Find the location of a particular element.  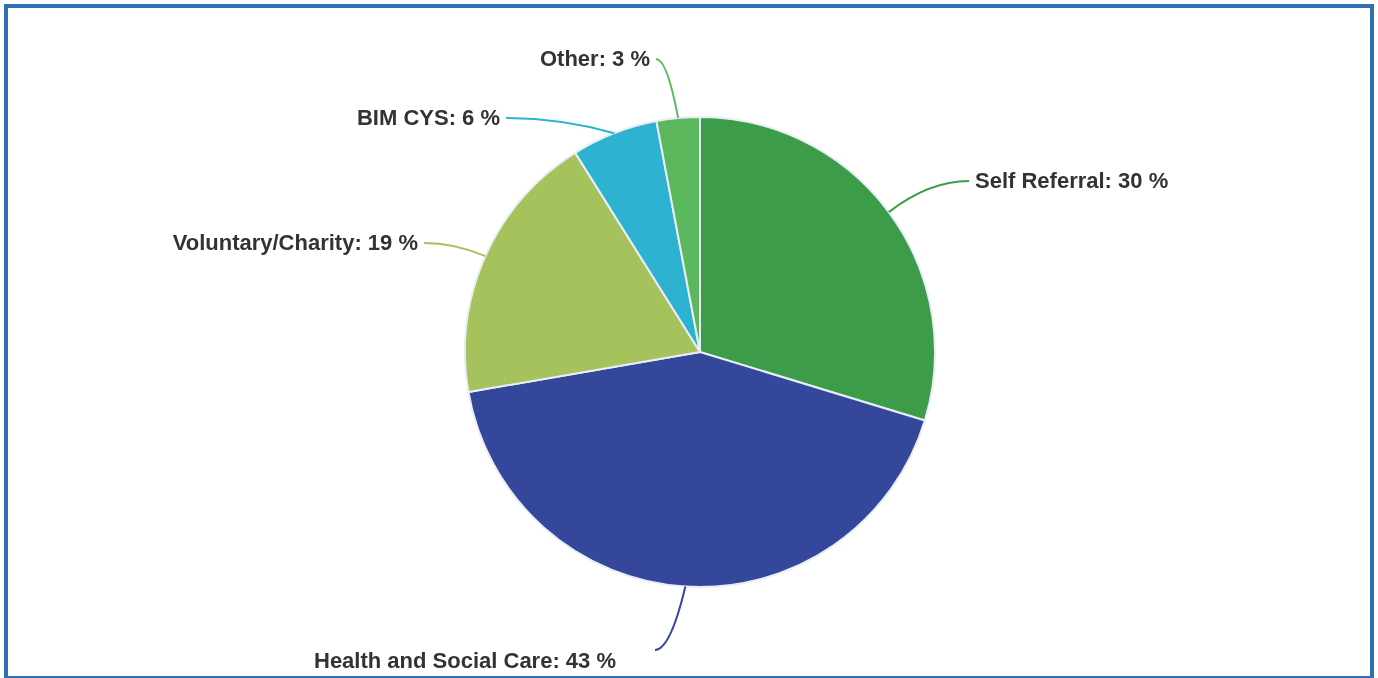

slice-label: Health and Social Care: 43 % is located at coordinates (465, 660).